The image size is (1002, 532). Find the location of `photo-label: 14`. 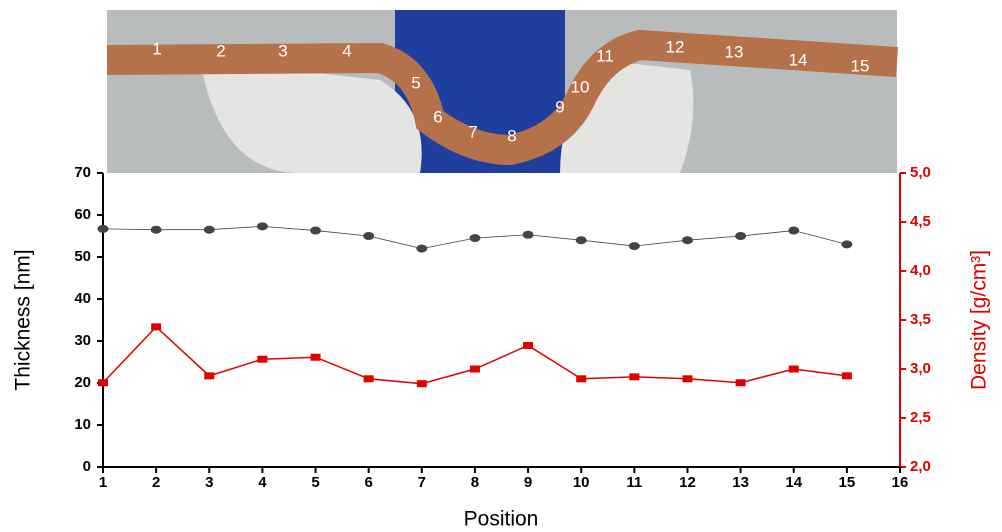

photo-label: 14 is located at coordinates (798, 59).